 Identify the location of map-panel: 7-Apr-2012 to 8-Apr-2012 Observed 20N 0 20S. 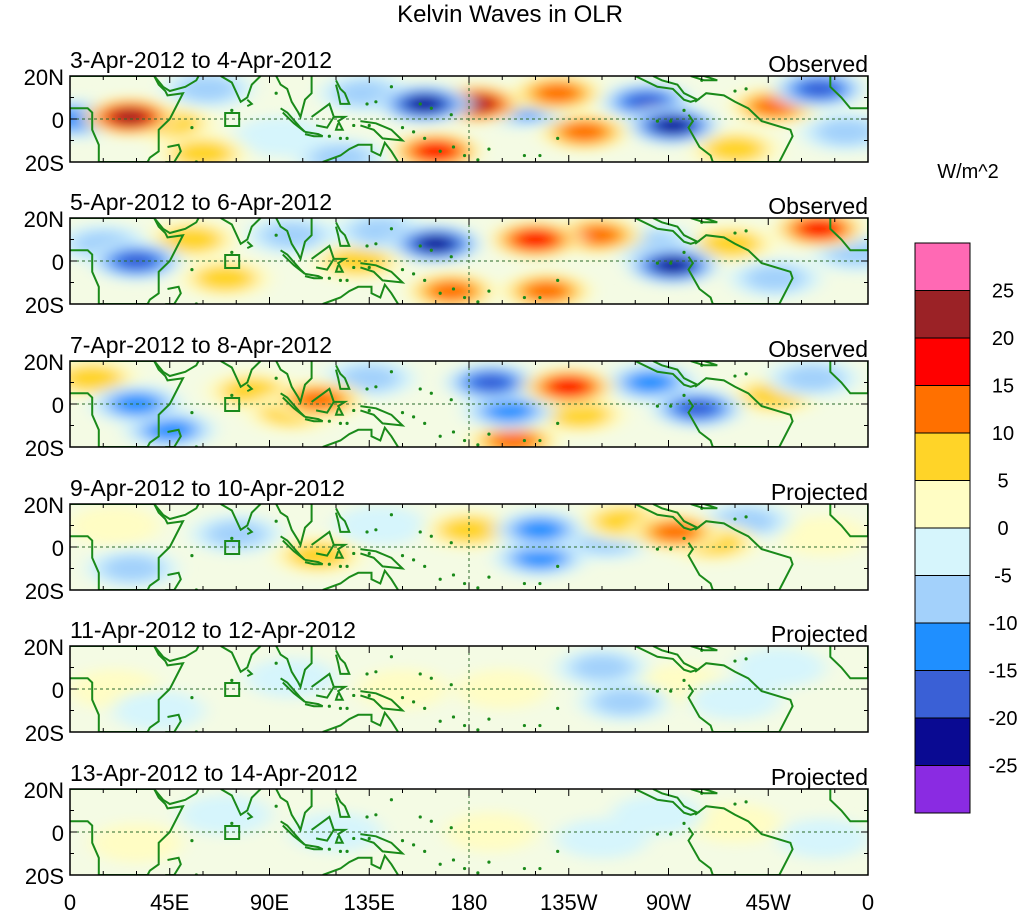
(446, 396).